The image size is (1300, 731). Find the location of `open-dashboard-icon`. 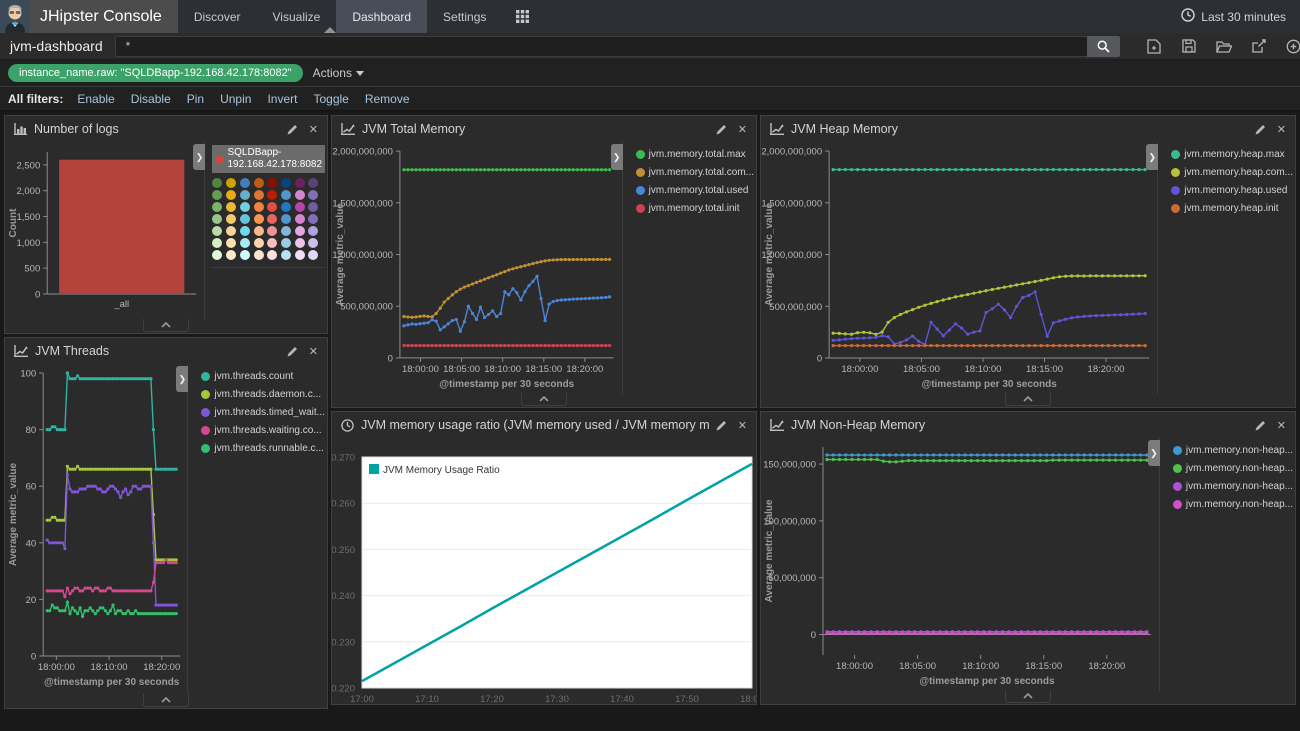

open-dashboard-icon is located at coordinates (1223, 46).